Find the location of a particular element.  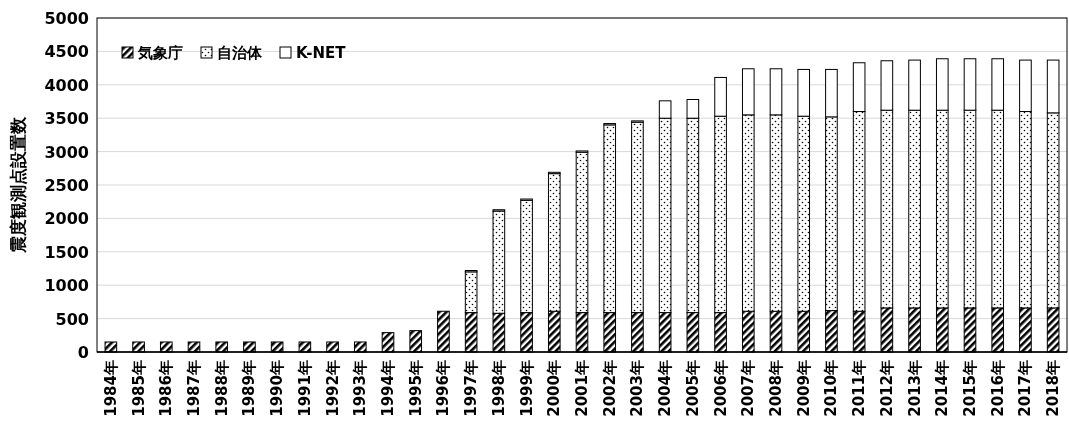

y-tick-label: 3000 is located at coordinates (66, 152).